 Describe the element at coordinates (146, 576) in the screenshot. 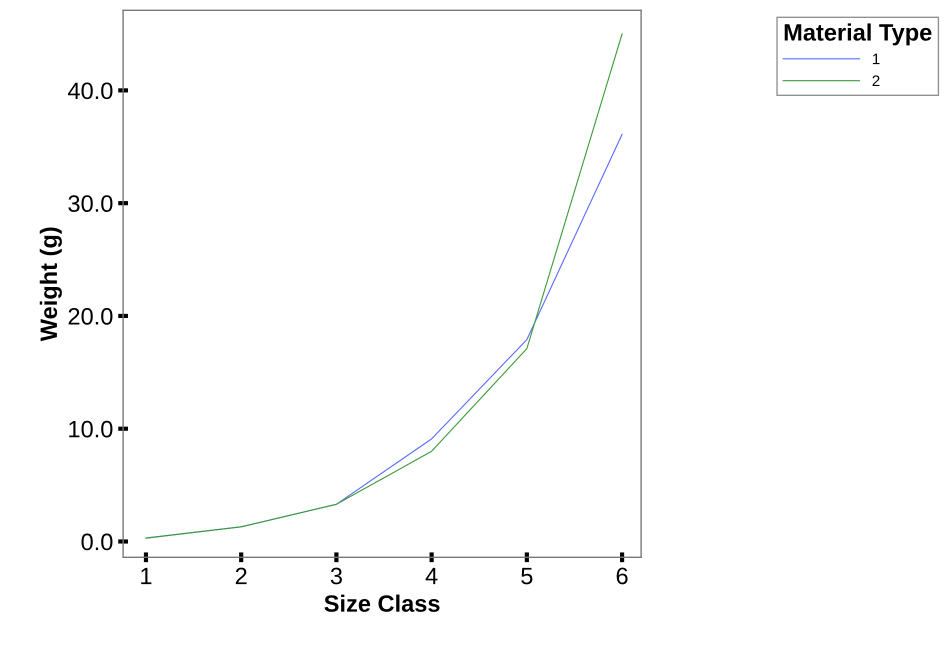

I see `x-tick-label: 1` at that location.